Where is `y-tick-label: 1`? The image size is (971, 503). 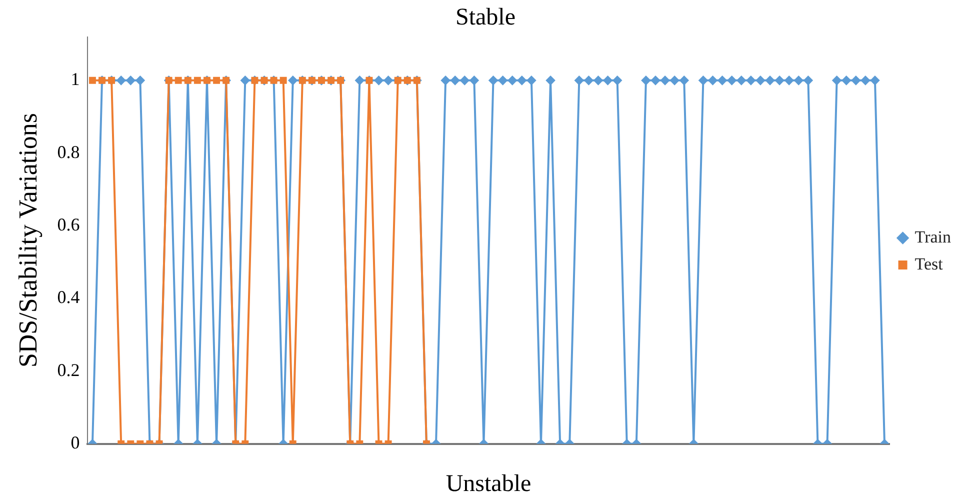
y-tick-label: 1 is located at coordinates (75, 79).